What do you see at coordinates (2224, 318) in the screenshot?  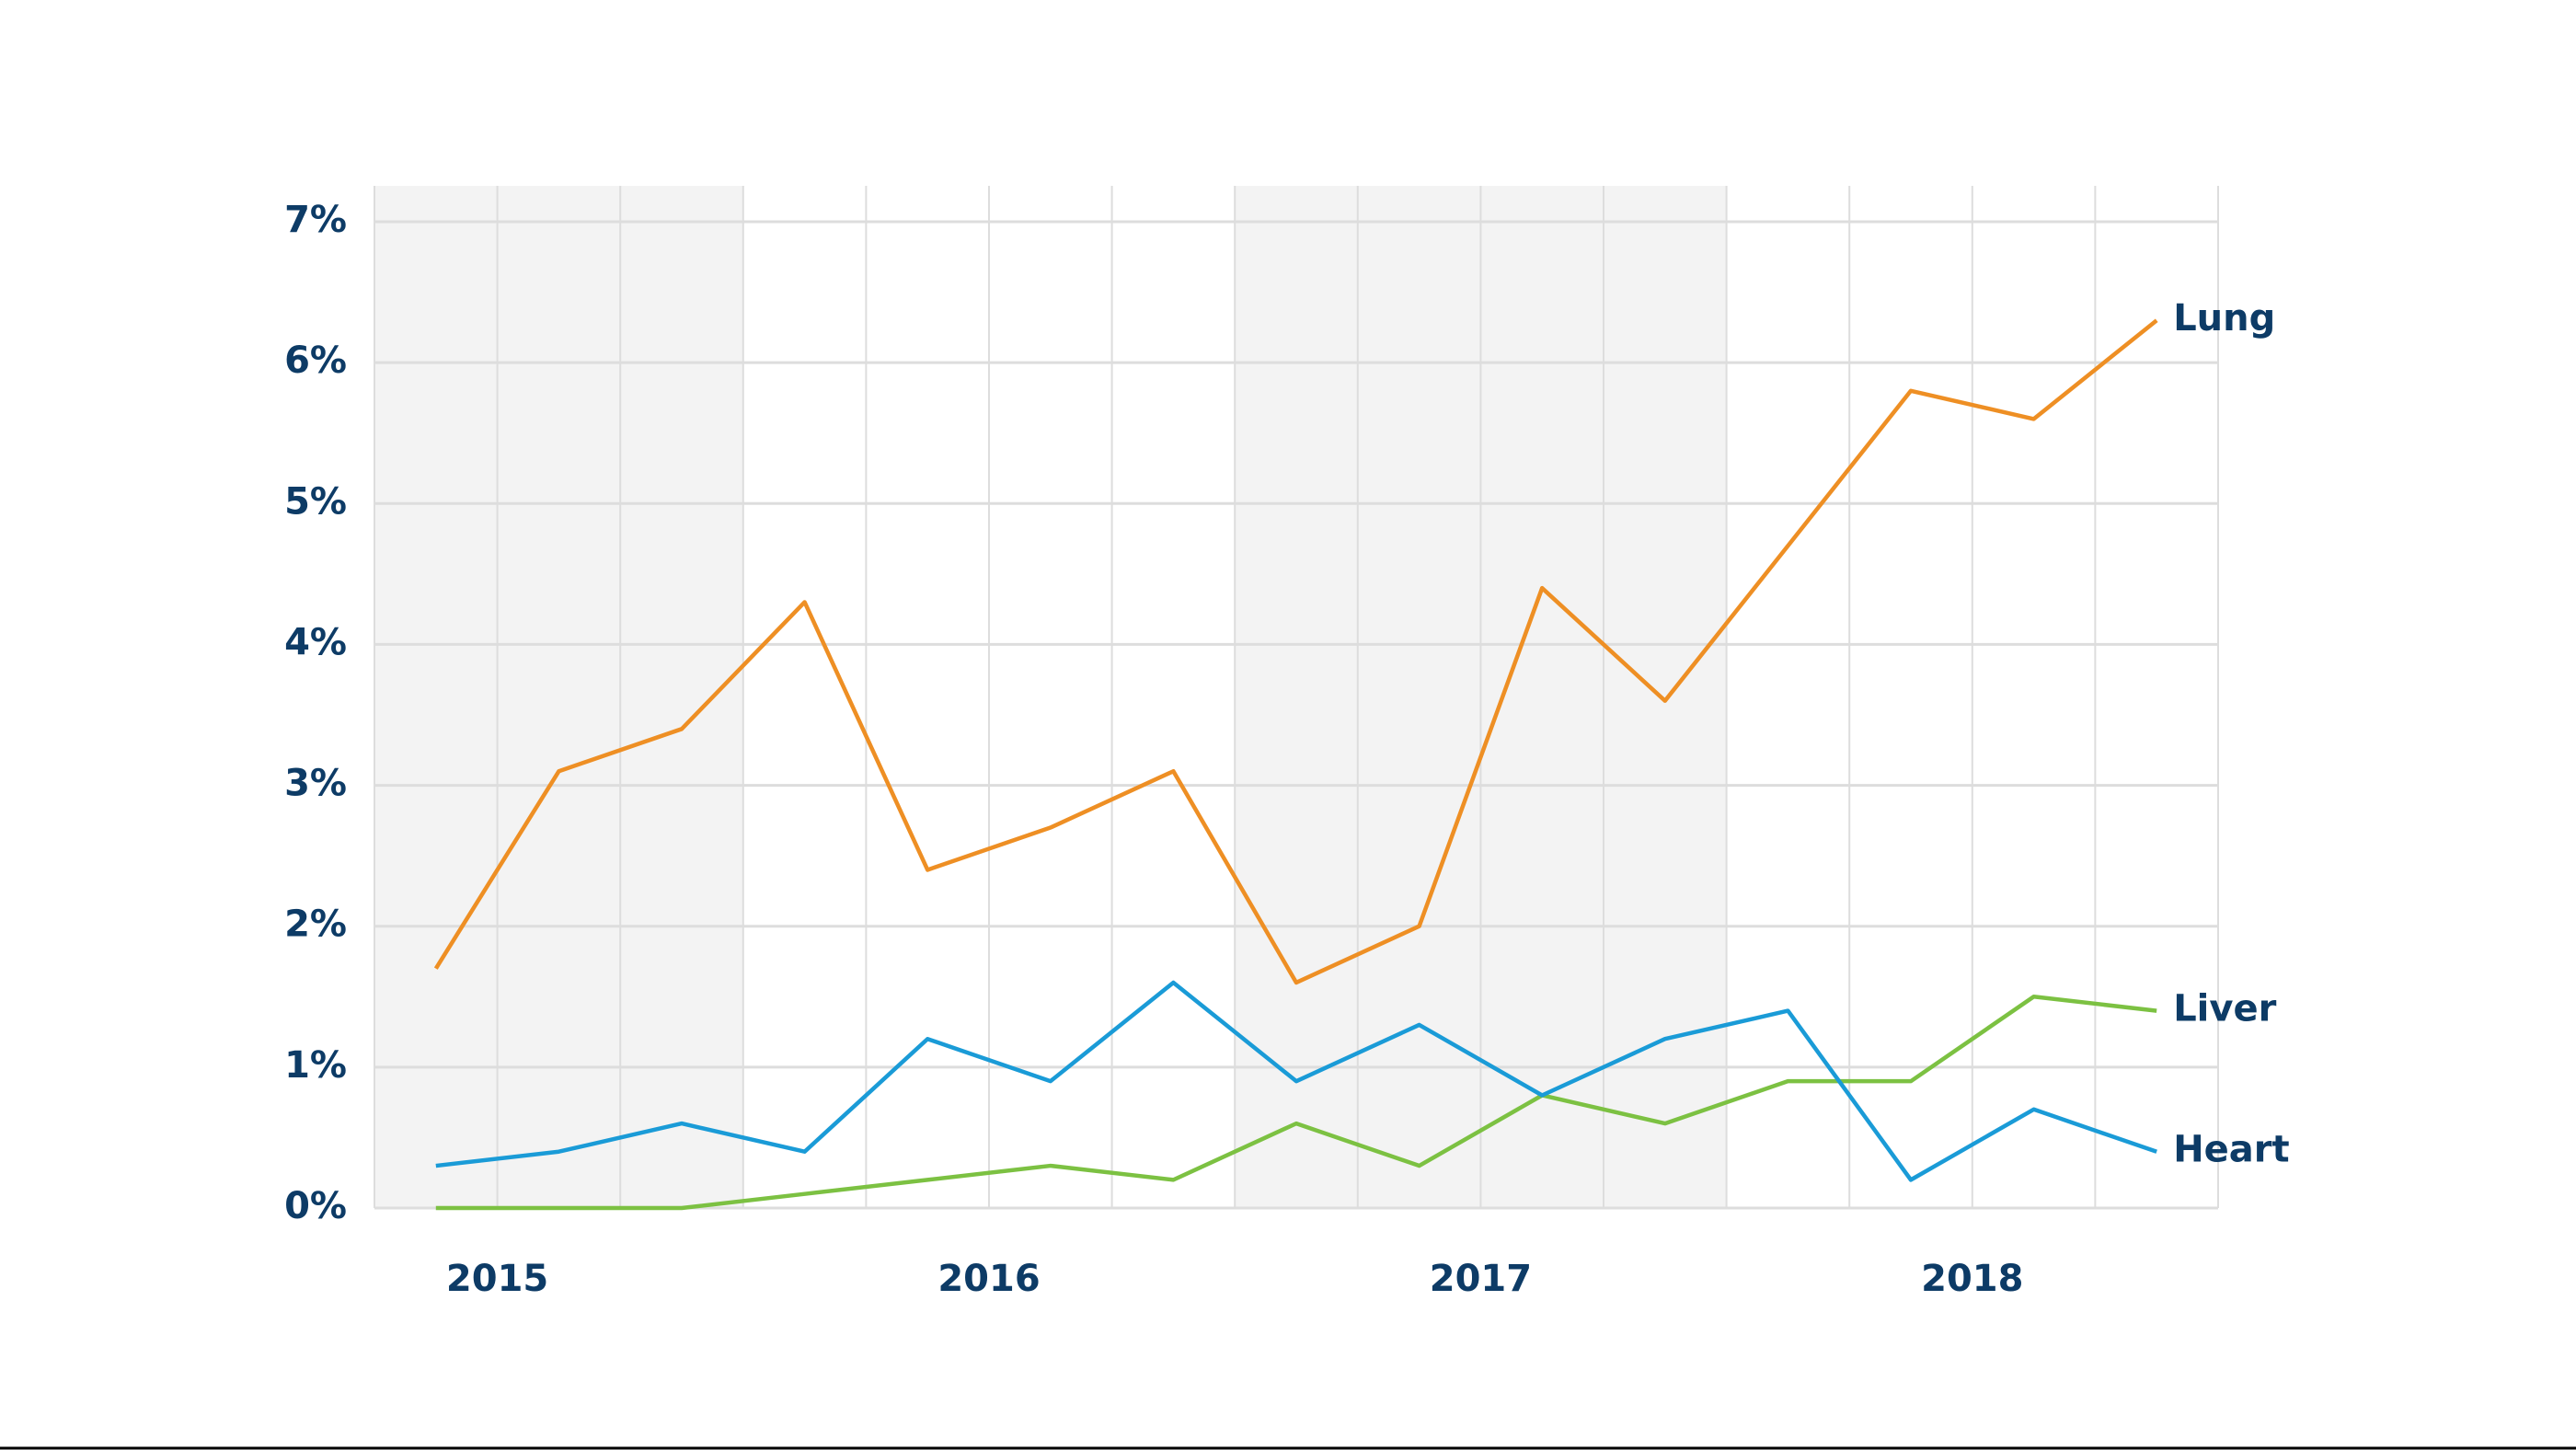 I see `series-label: Lung` at bounding box center [2224, 318].